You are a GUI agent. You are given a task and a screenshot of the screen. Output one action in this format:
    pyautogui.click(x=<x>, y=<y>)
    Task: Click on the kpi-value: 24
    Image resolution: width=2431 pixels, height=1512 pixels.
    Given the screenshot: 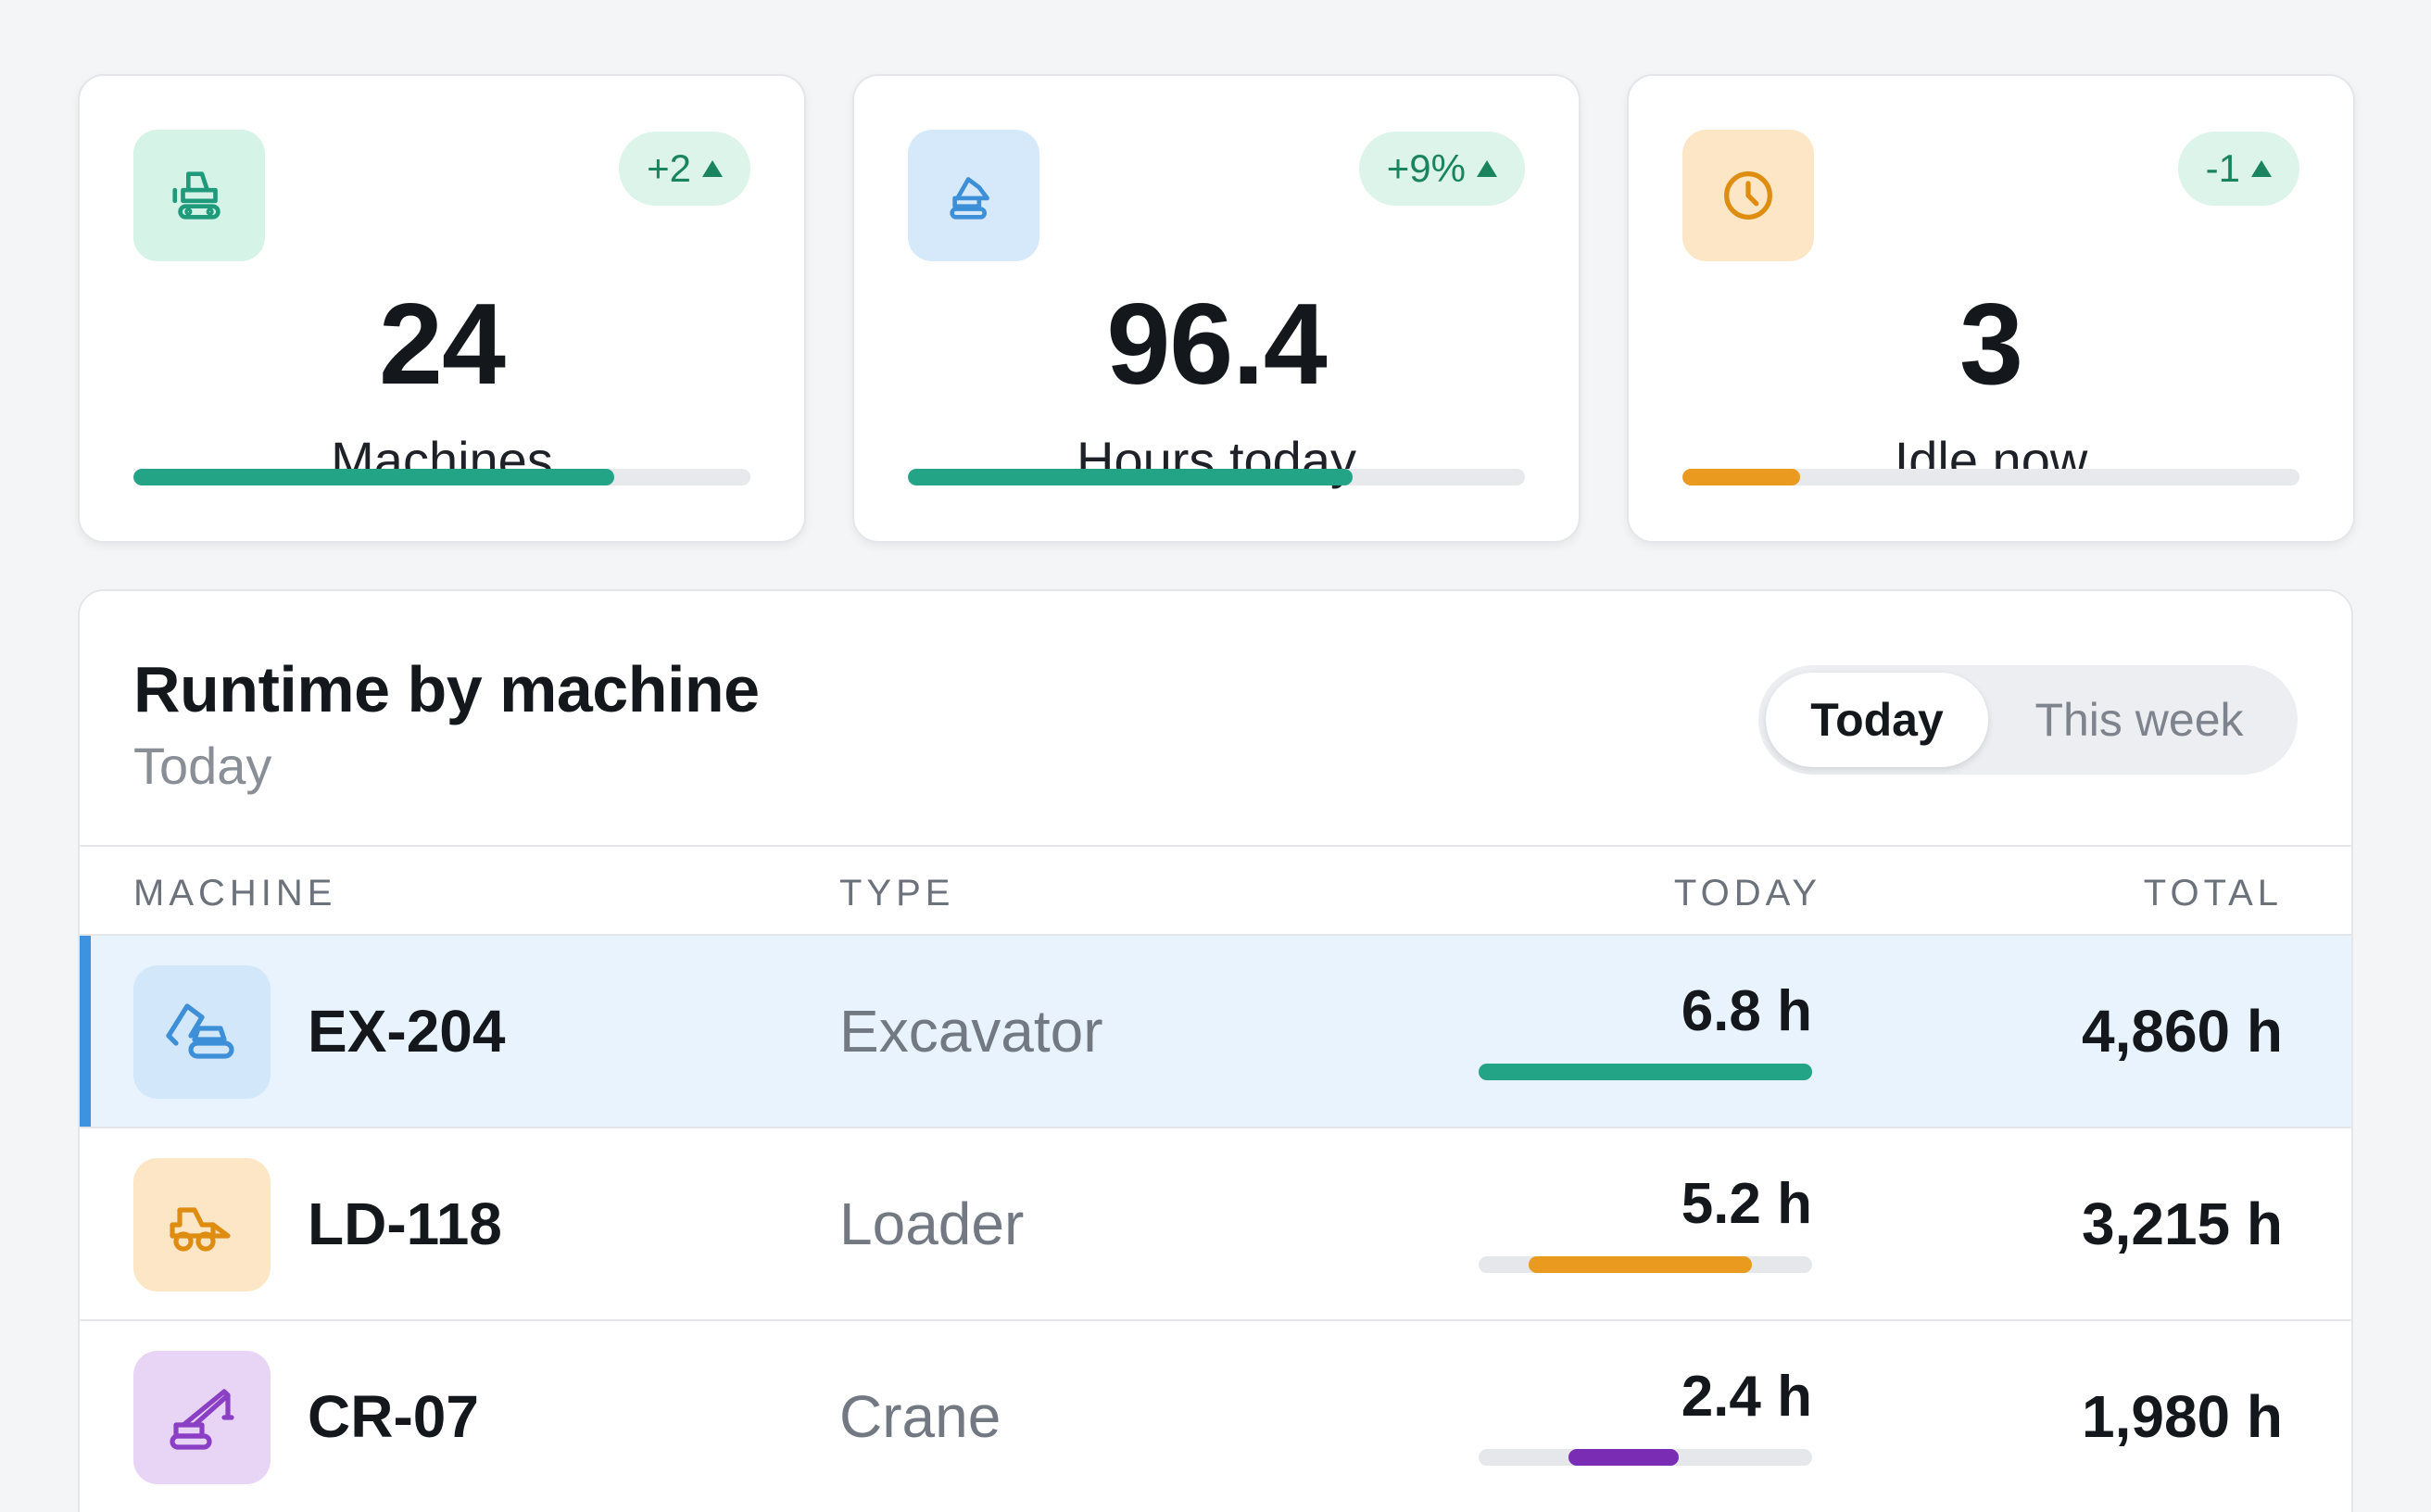 What is the action you would take?
    pyautogui.click(x=442, y=345)
    